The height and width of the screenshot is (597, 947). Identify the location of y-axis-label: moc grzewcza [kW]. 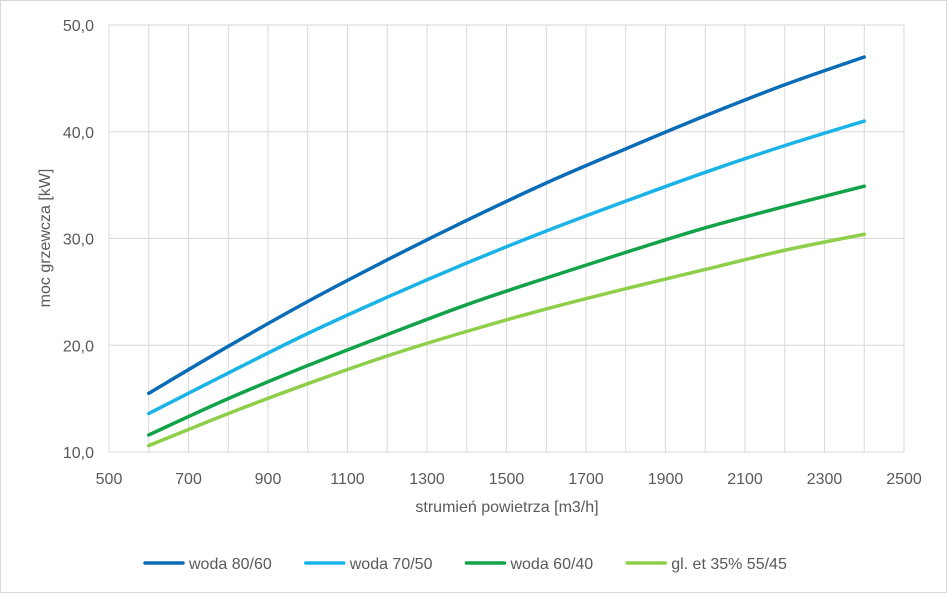
(45, 238).